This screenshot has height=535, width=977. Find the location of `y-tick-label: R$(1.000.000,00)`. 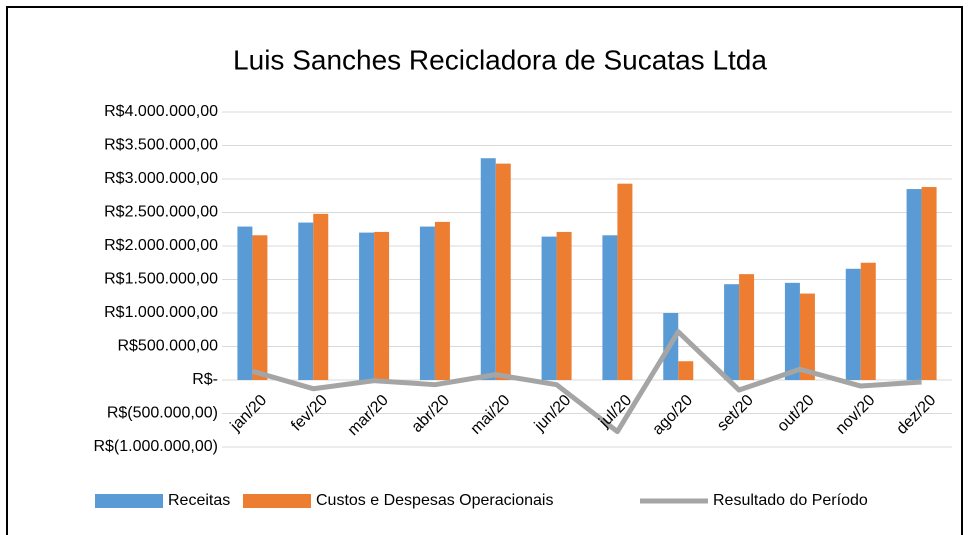

y-tick-label: R$(1.000.000,00) is located at coordinates (155, 446).